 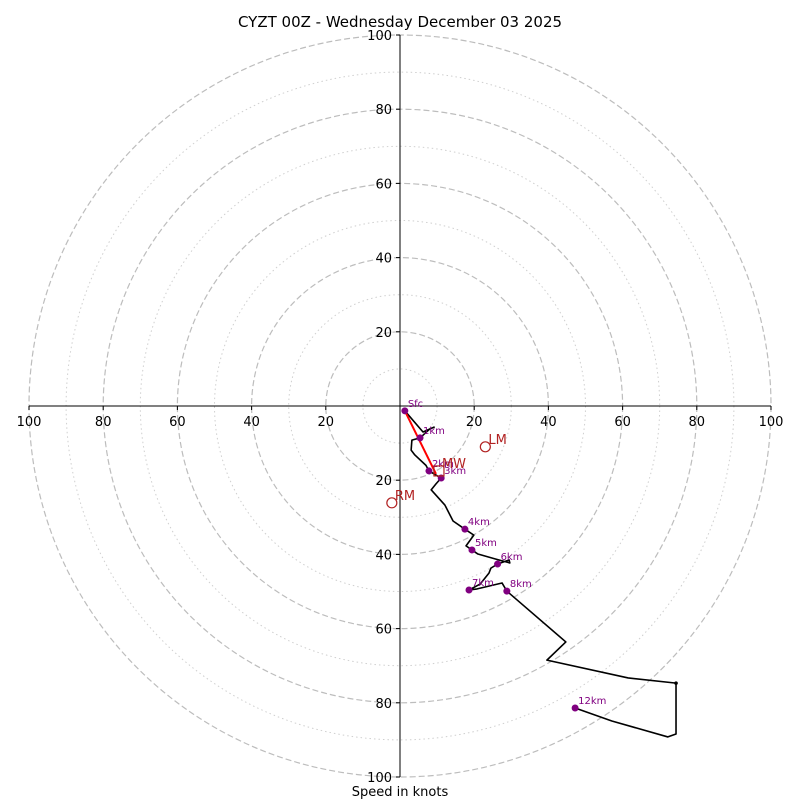 What do you see at coordinates (486, 543) in the screenshot?
I see `height-label-5km: 5km` at bounding box center [486, 543].